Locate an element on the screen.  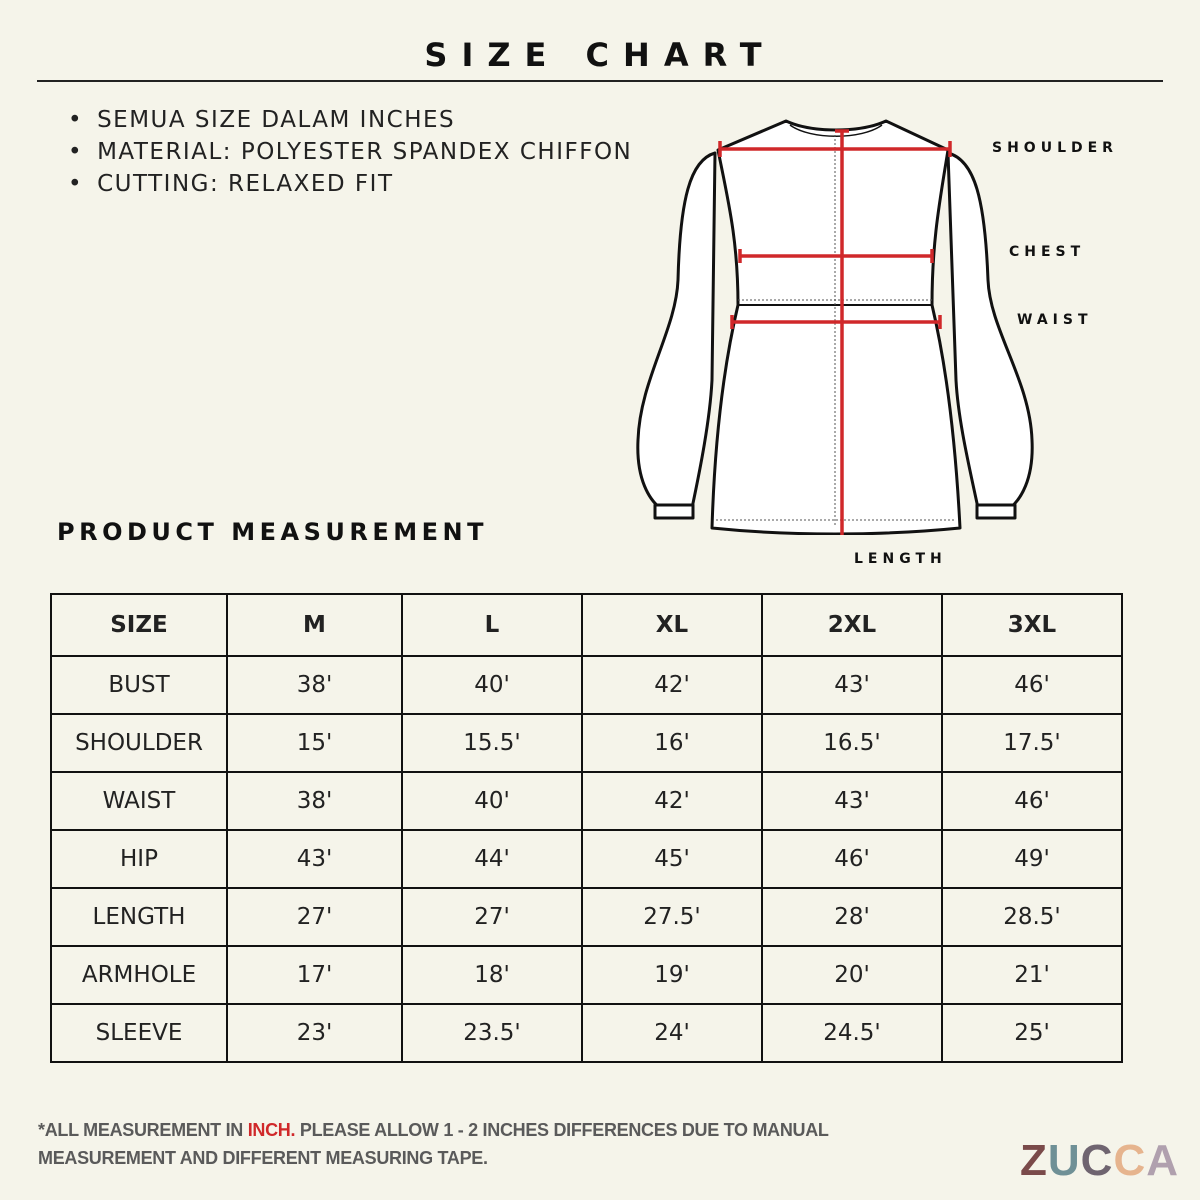
value-cell: 16.5' is located at coordinates (852, 743).